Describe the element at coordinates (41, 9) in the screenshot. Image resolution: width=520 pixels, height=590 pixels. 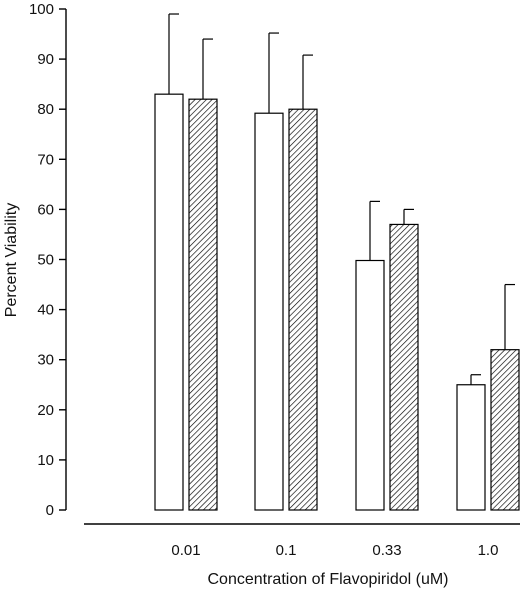
I see `y-tick-label-100: 100` at that location.